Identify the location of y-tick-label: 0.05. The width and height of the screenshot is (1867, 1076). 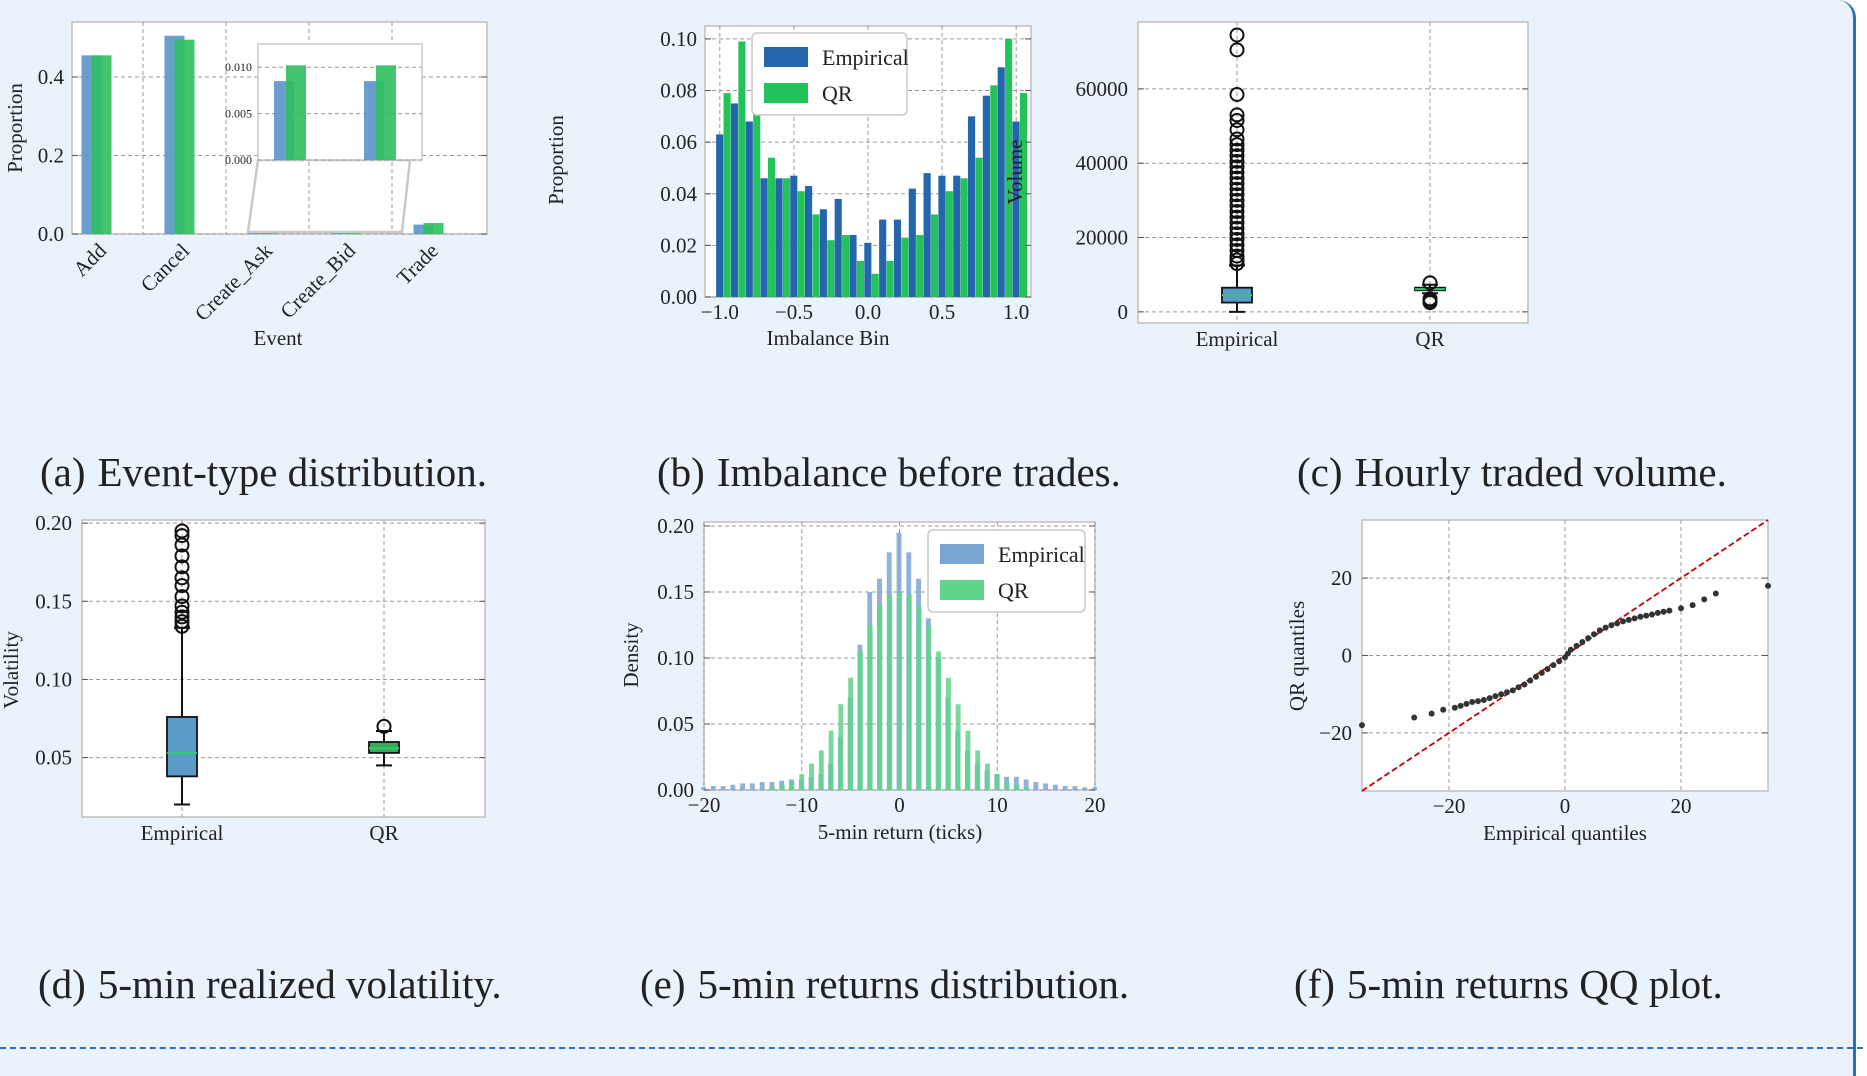
(53, 758).